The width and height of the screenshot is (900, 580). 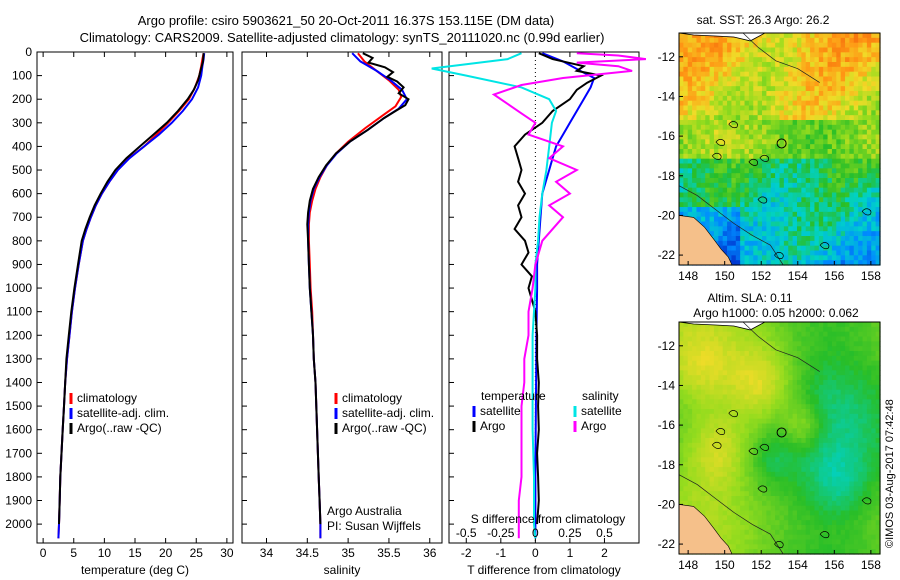 What do you see at coordinates (866, 501) in the screenshot?
I see `sla-reef-outline` at bounding box center [866, 501].